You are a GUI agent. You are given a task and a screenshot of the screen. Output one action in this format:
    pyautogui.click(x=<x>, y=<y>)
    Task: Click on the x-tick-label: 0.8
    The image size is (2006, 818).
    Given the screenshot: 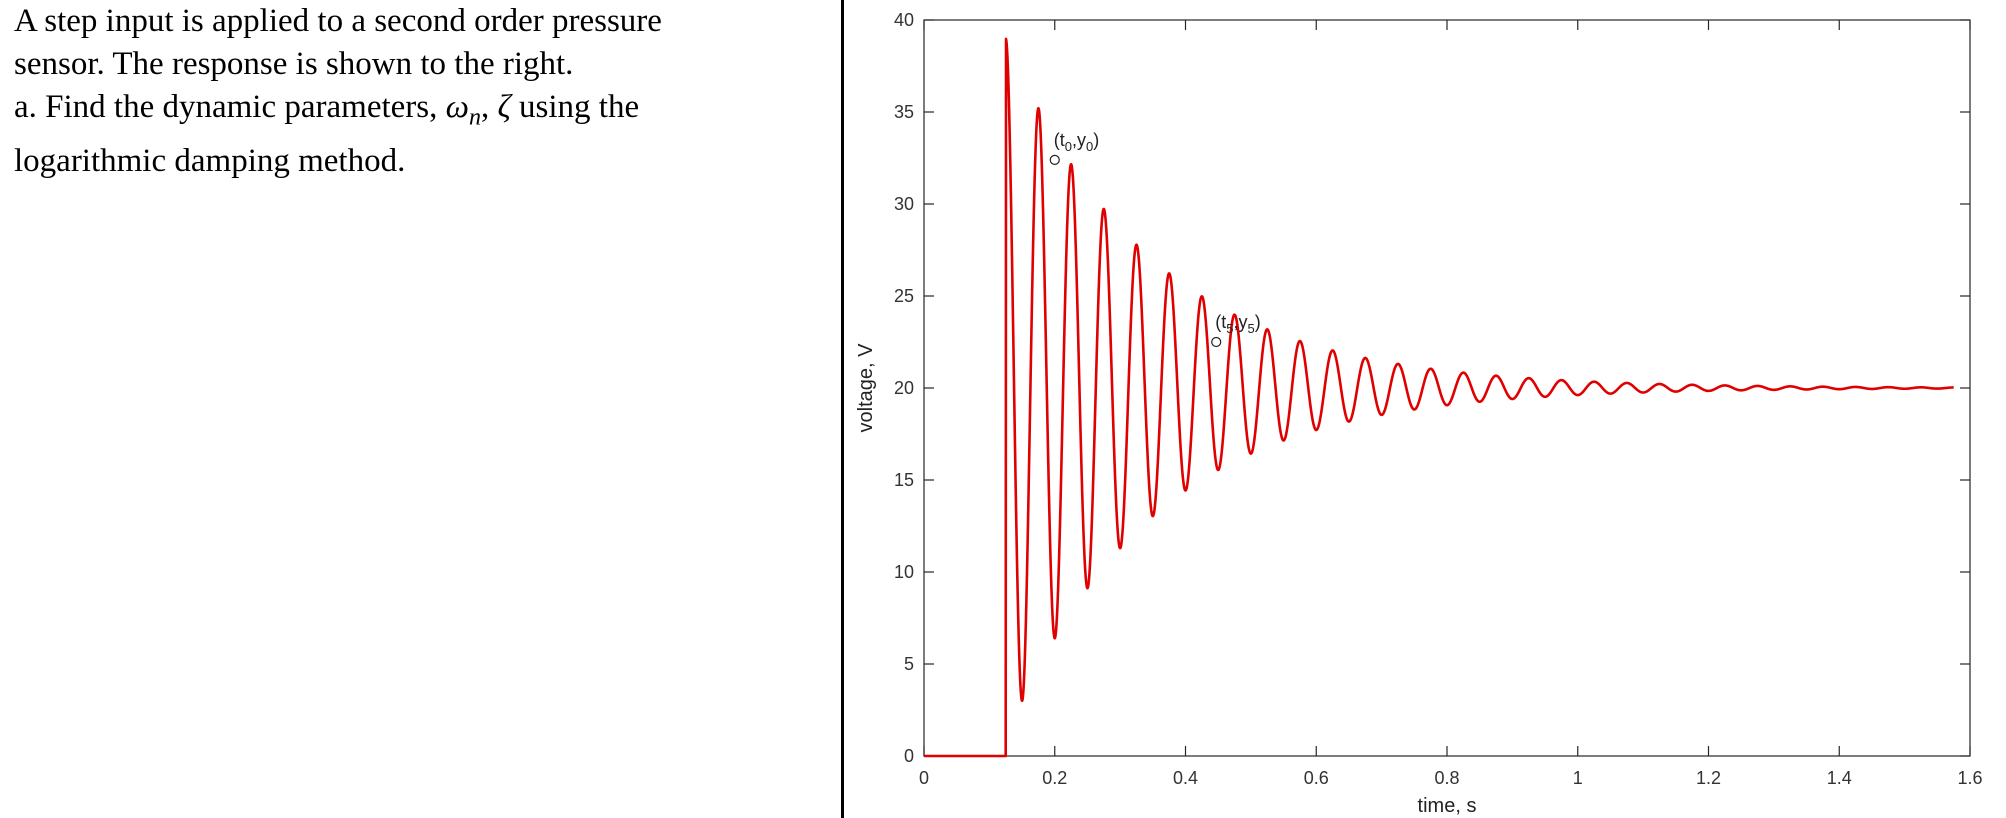 What is the action you would take?
    pyautogui.click(x=1446, y=778)
    